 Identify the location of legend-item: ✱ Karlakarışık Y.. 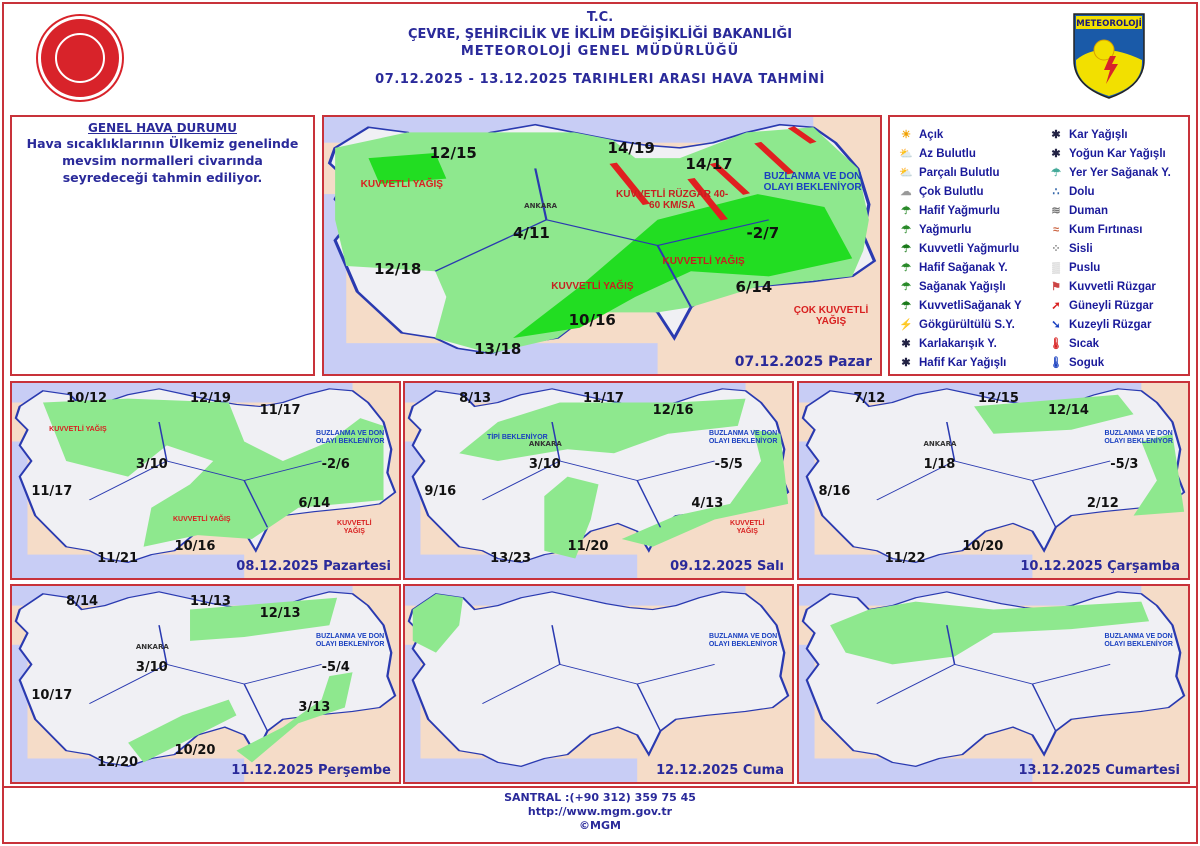
(968, 343).